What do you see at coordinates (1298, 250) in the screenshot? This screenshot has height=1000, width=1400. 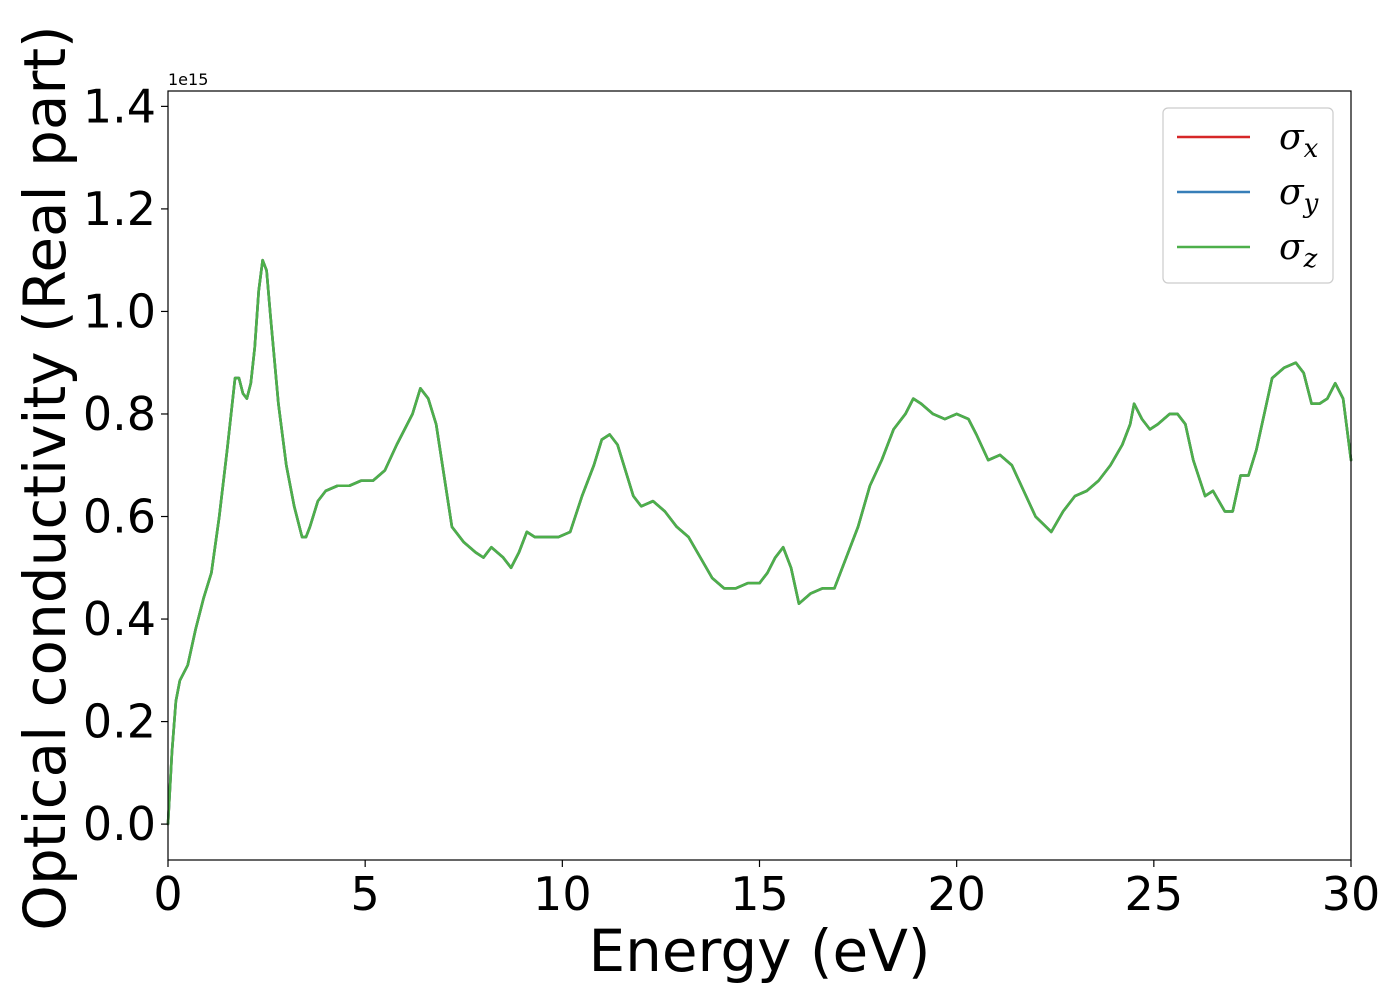 I see `legend-label-z: σz` at bounding box center [1298, 250].